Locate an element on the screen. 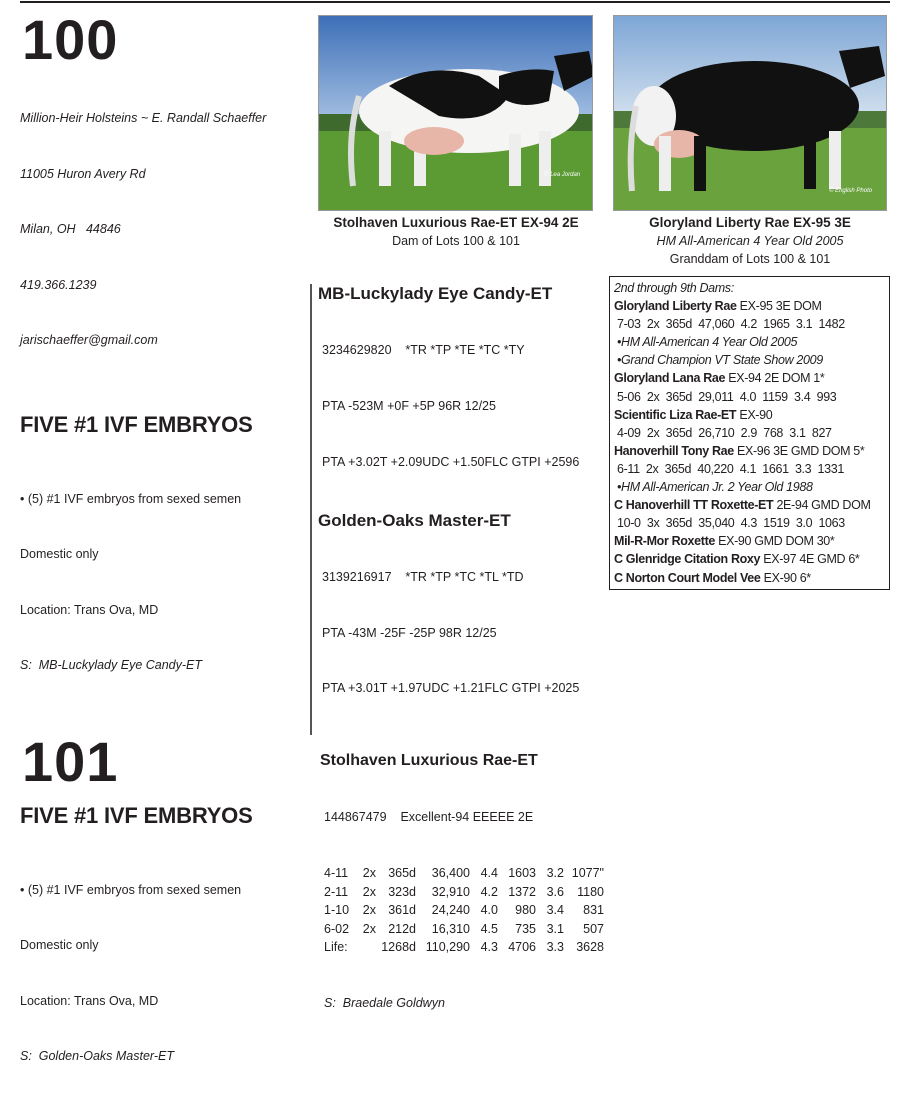  ancestor-score: 2E-94 GMD DOM is located at coordinates (822, 505).